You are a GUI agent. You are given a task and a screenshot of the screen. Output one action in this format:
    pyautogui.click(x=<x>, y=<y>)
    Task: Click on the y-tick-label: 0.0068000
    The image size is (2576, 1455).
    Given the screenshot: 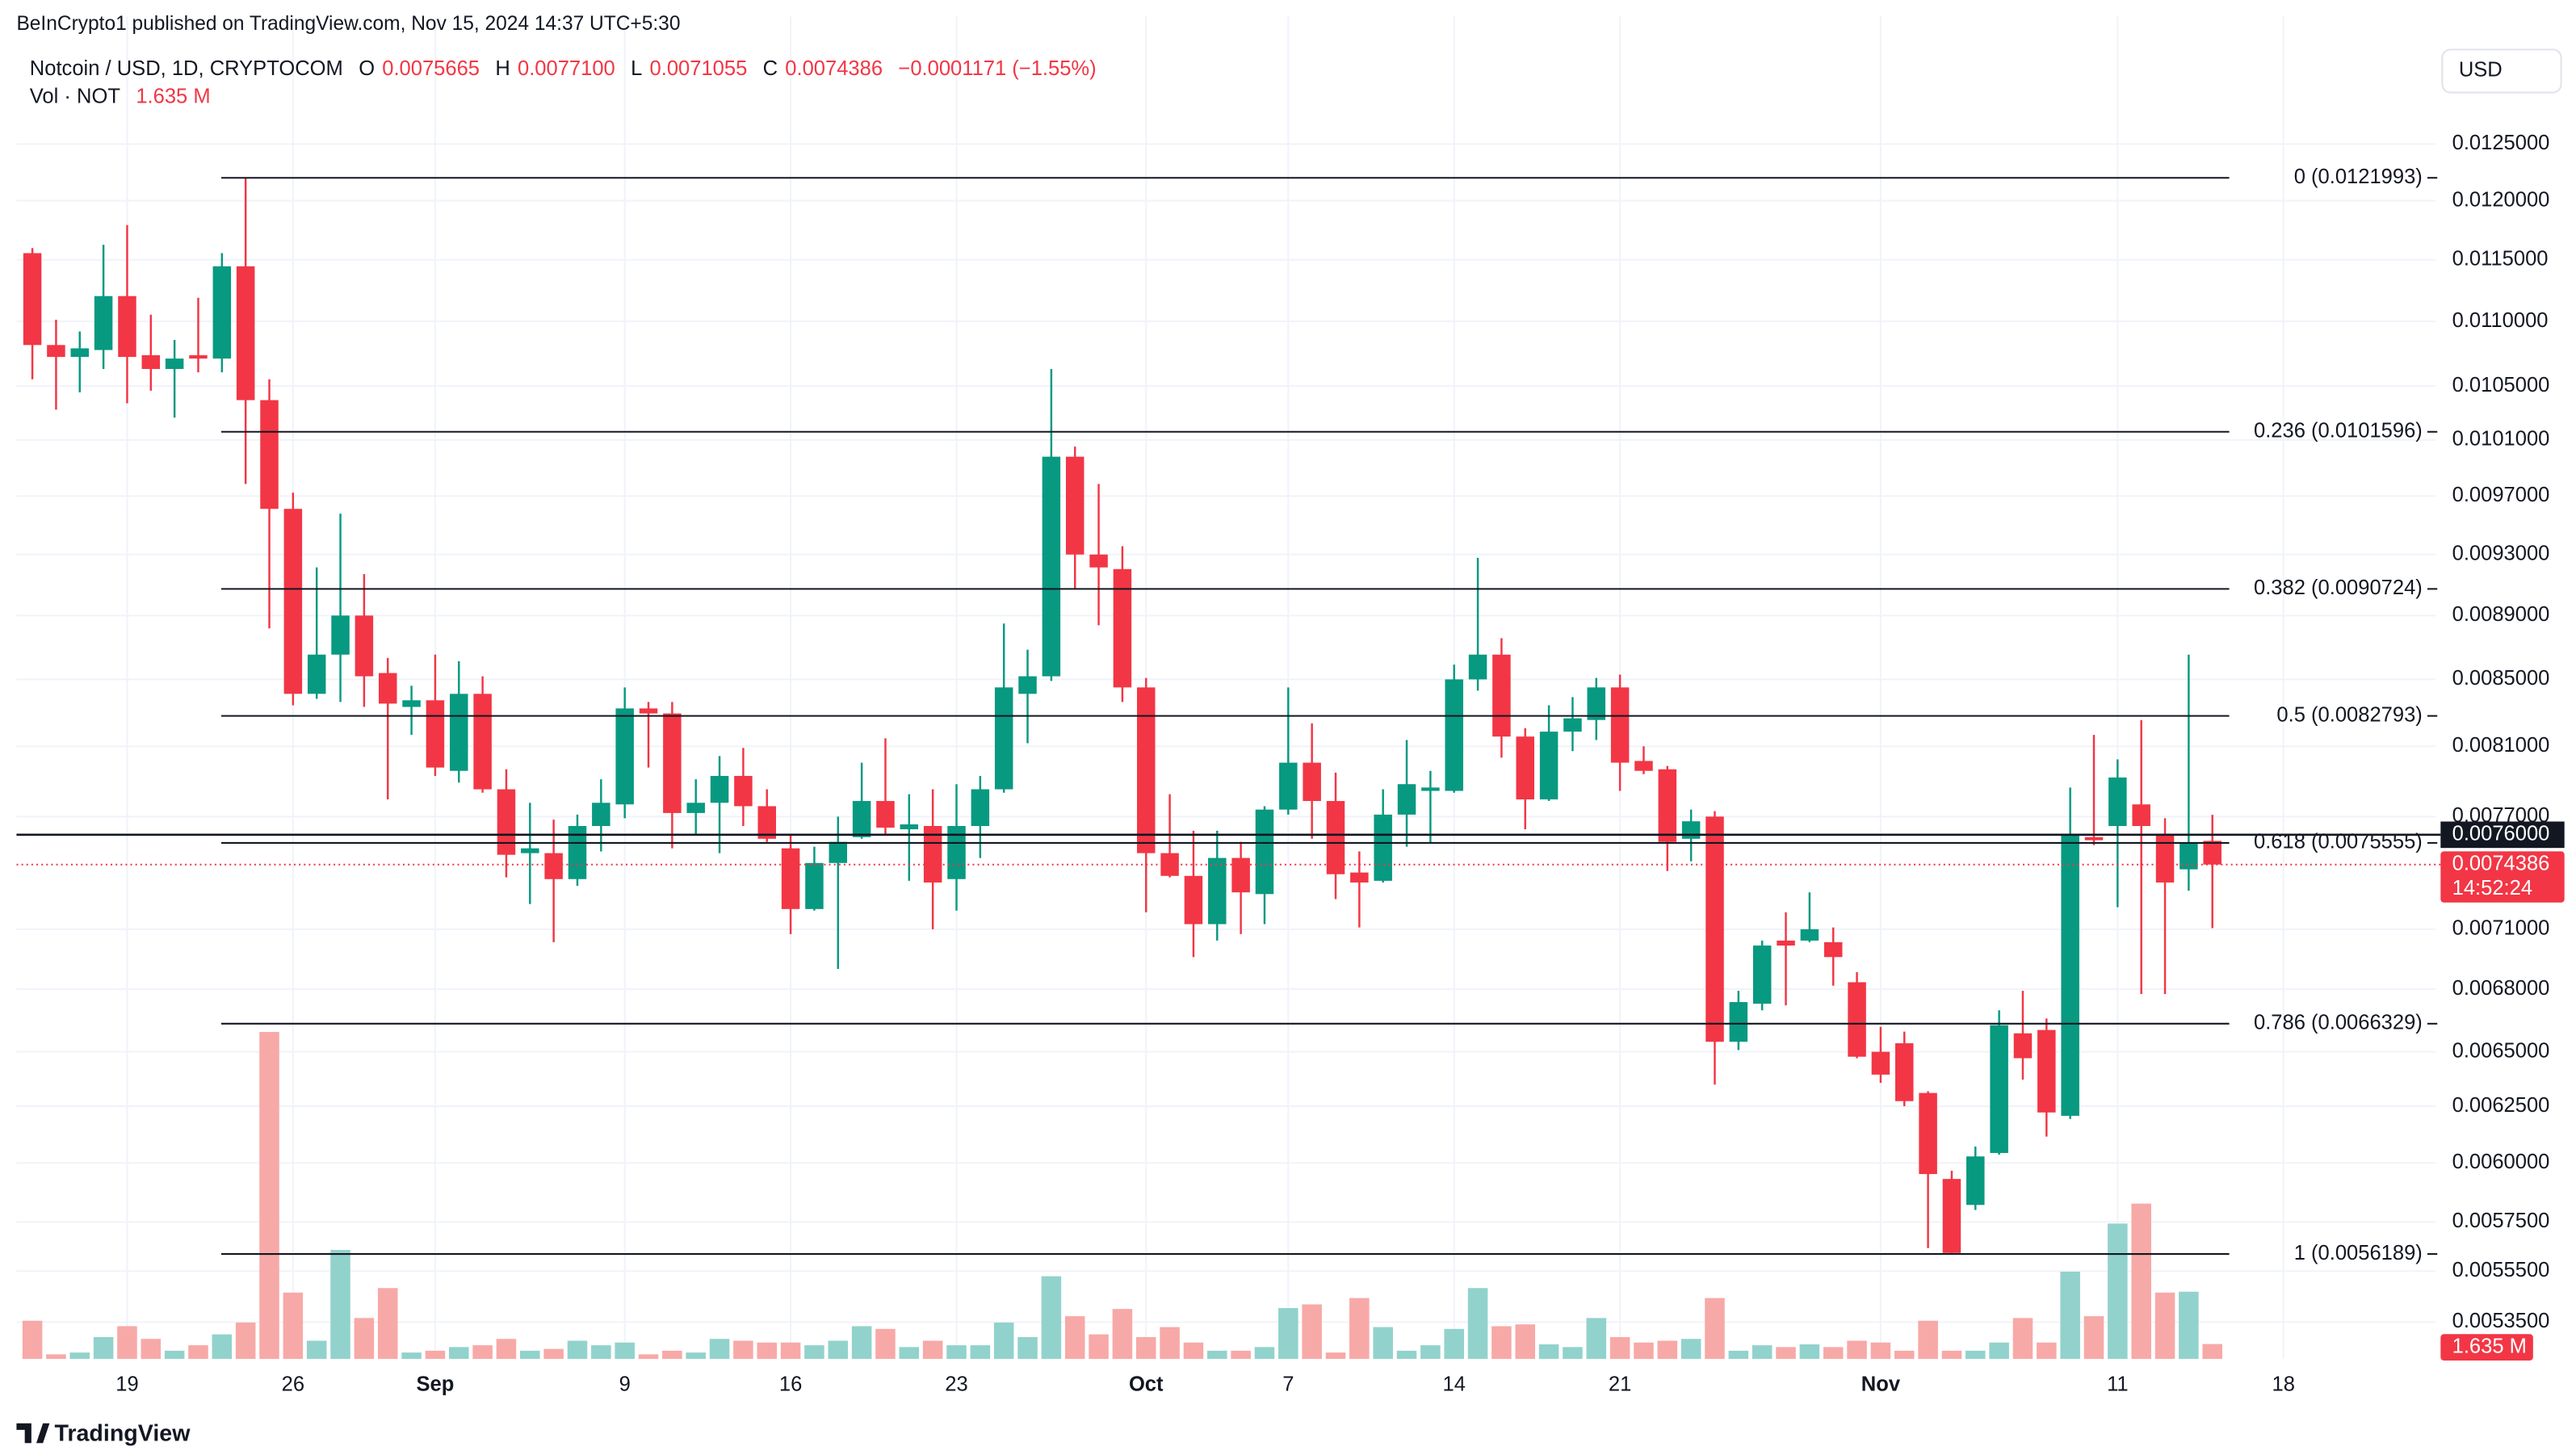 What is the action you would take?
    pyautogui.click(x=2501, y=989)
    